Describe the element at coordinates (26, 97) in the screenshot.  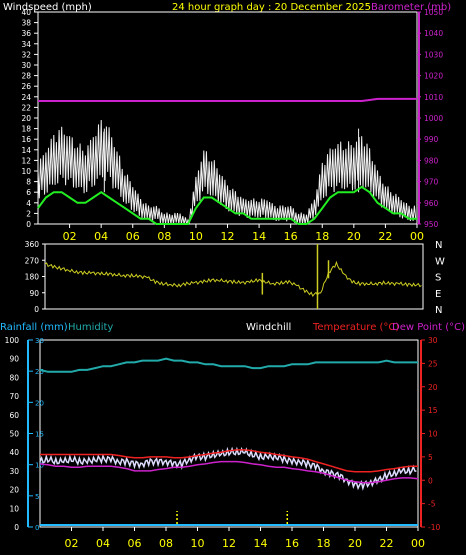
I see `y-tick-label: 24` at that location.